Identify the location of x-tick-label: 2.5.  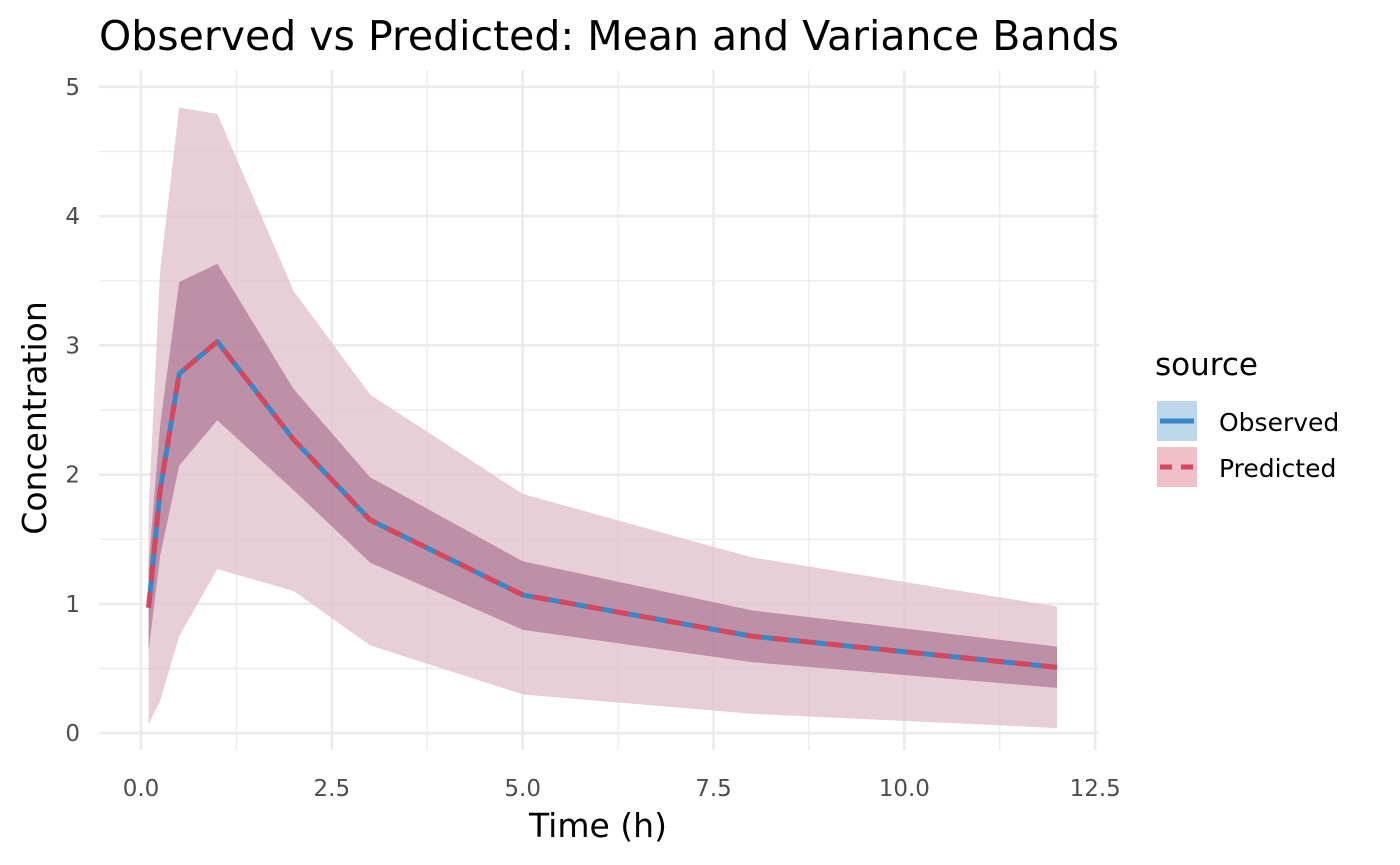
(332, 789).